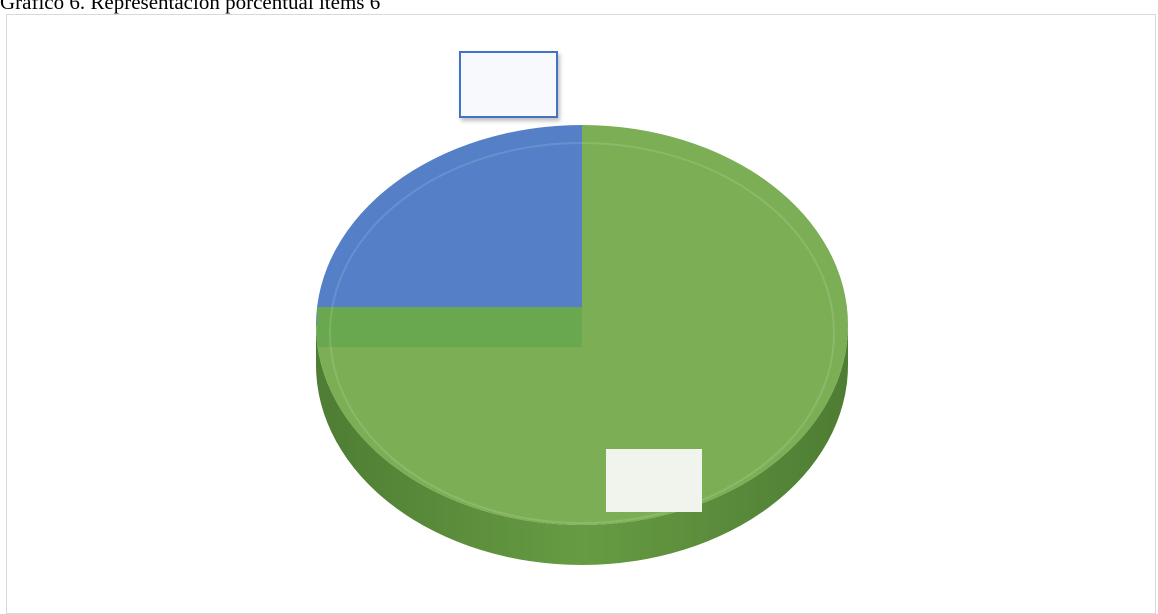 The height and width of the screenshot is (614, 1158). What do you see at coordinates (449, 327) in the screenshot?
I see `pie-inner-face` at bounding box center [449, 327].